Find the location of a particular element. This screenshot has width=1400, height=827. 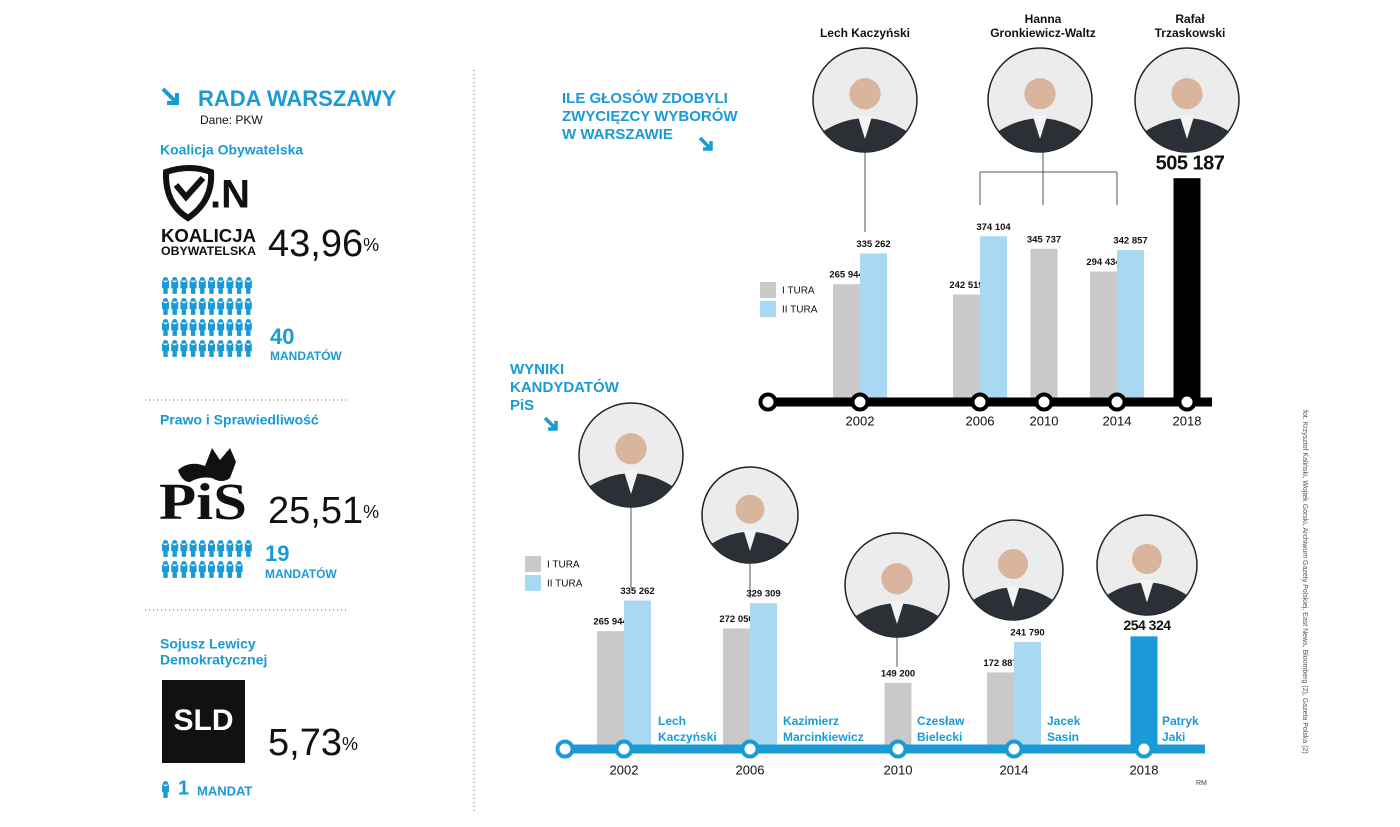

seats: 1 is located at coordinates (183, 788).